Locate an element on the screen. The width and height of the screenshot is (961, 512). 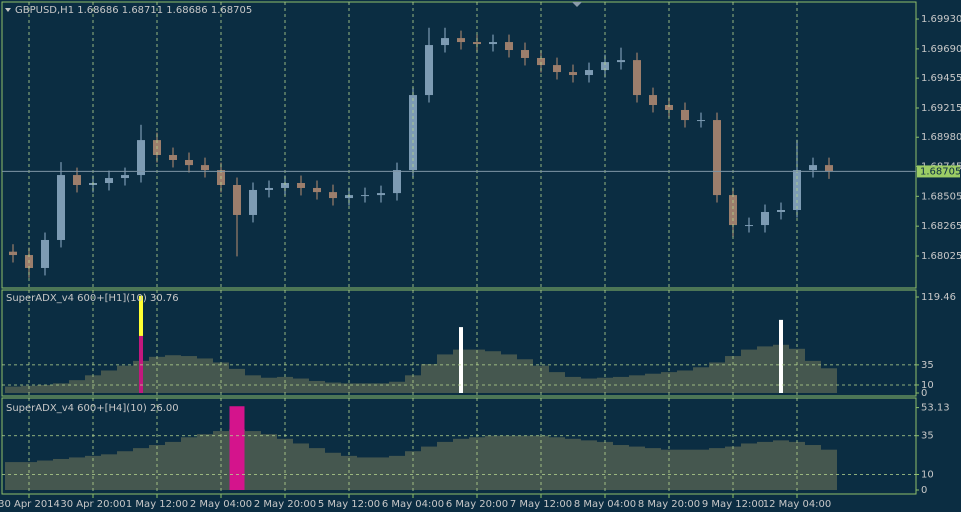
y-tick-label: 1.68980 is located at coordinates (941, 137).